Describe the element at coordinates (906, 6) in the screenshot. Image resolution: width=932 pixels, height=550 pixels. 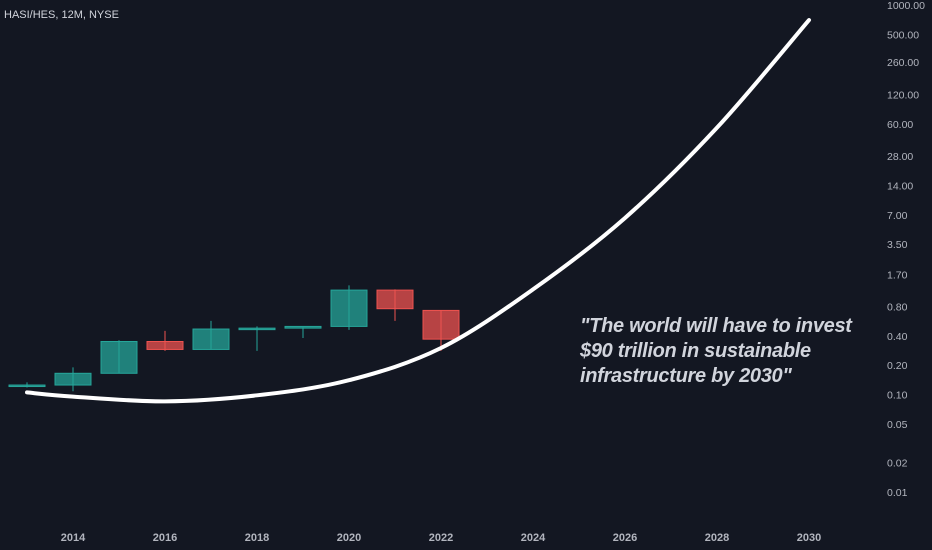
I see `y-tick-label: 1000.00` at that location.